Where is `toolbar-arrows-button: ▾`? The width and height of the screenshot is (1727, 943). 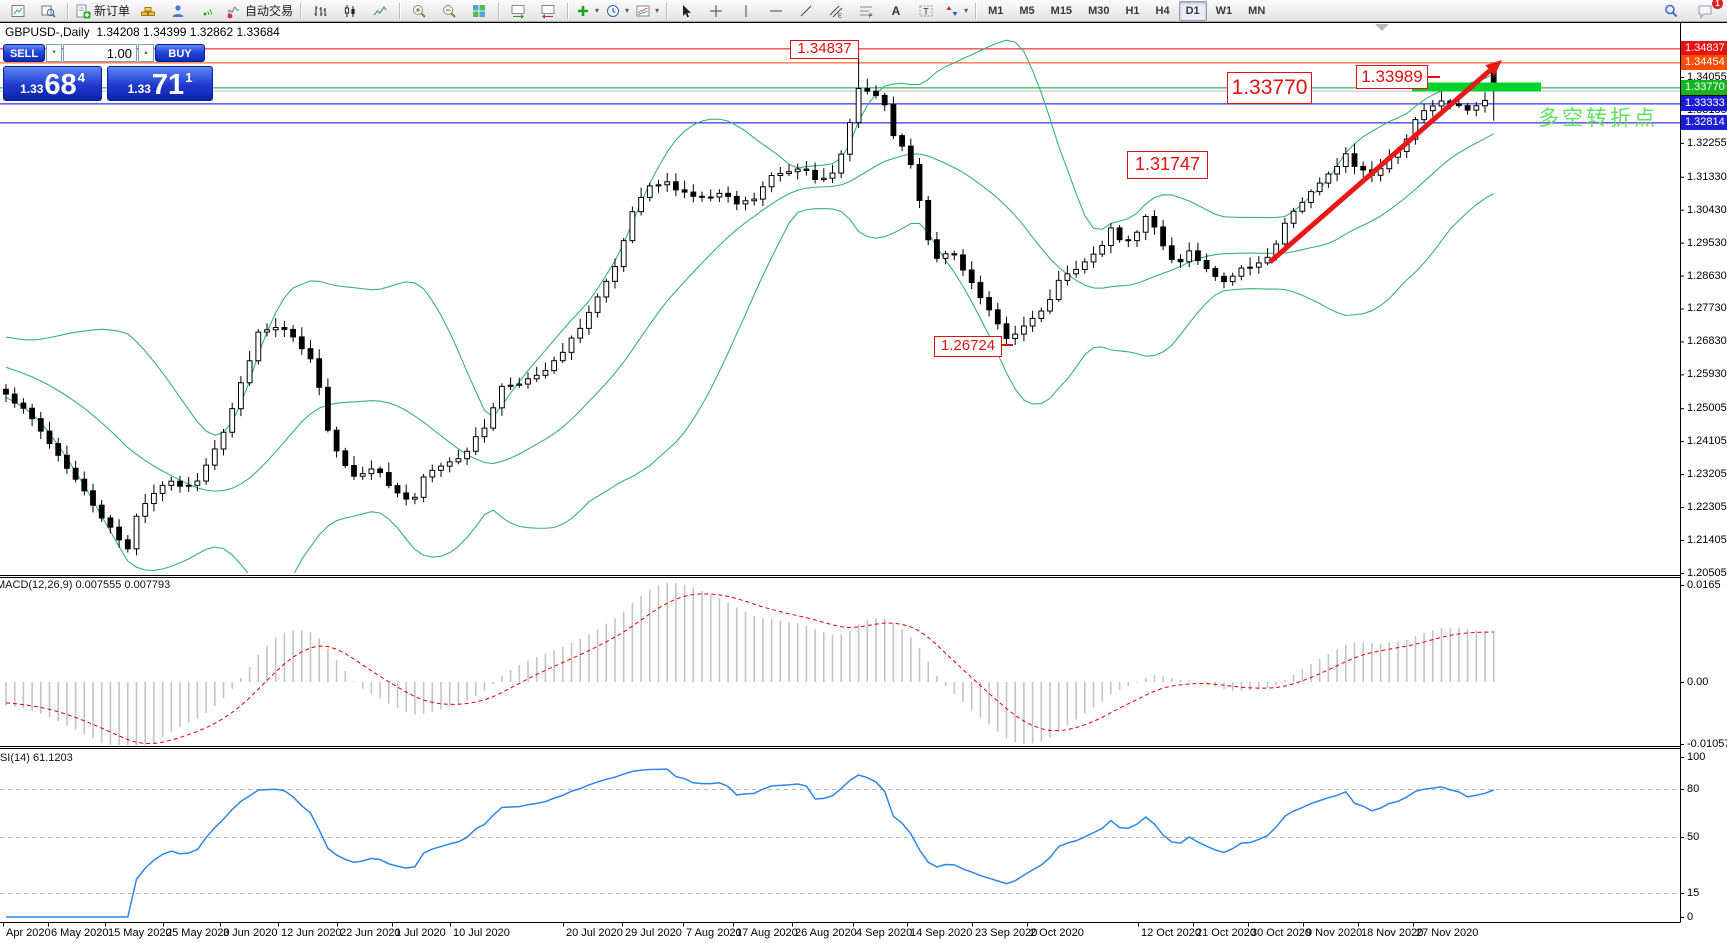 toolbar-arrows-button: ▾ is located at coordinates (956, 11).